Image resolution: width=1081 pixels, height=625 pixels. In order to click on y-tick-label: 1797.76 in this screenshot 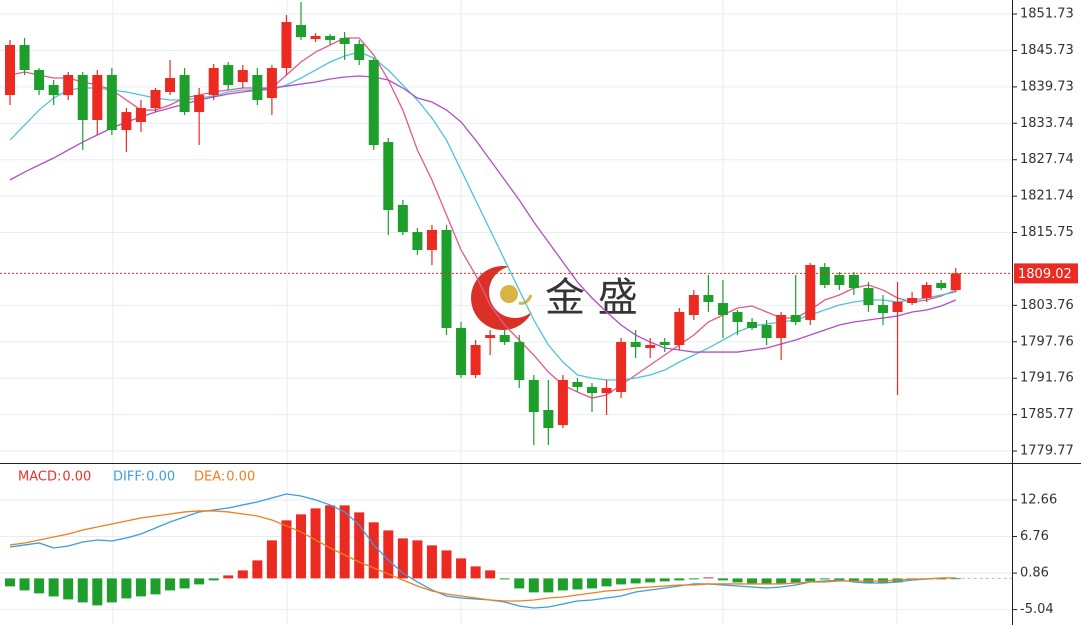, I will do `click(1047, 341)`.